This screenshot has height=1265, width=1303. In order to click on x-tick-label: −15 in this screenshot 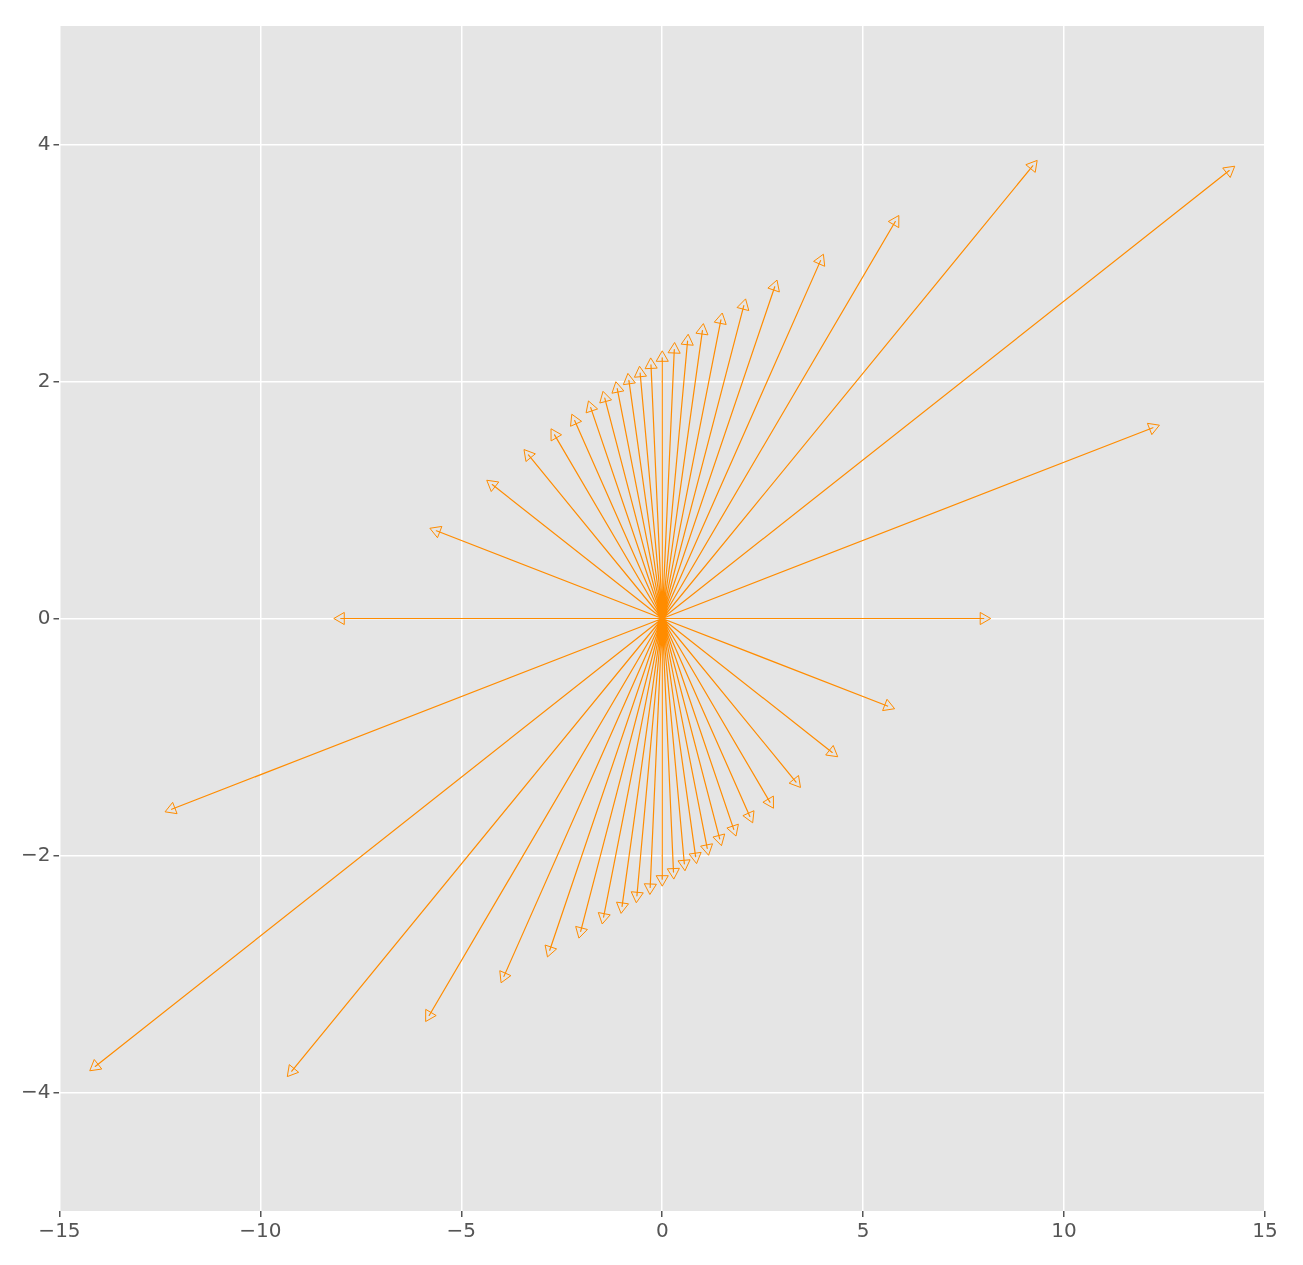, I will do `click(59, 1230)`.